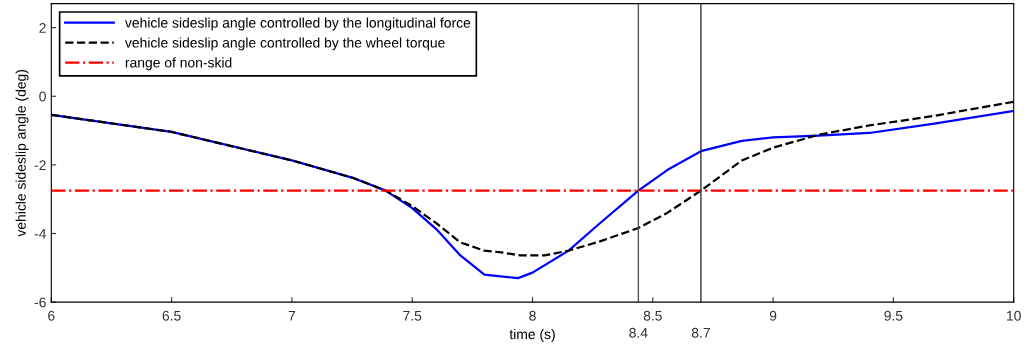 This screenshot has height=364, width=1026. I want to click on legend-label: range of non-skid, so click(178, 64).